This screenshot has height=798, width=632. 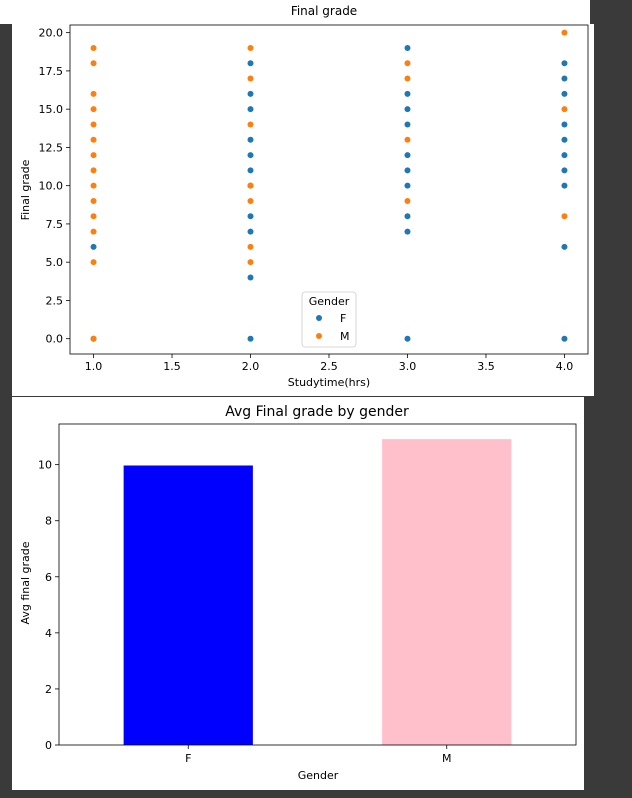 I want to click on scatter-x-tick-label: 3.0, so click(x=408, y=366).